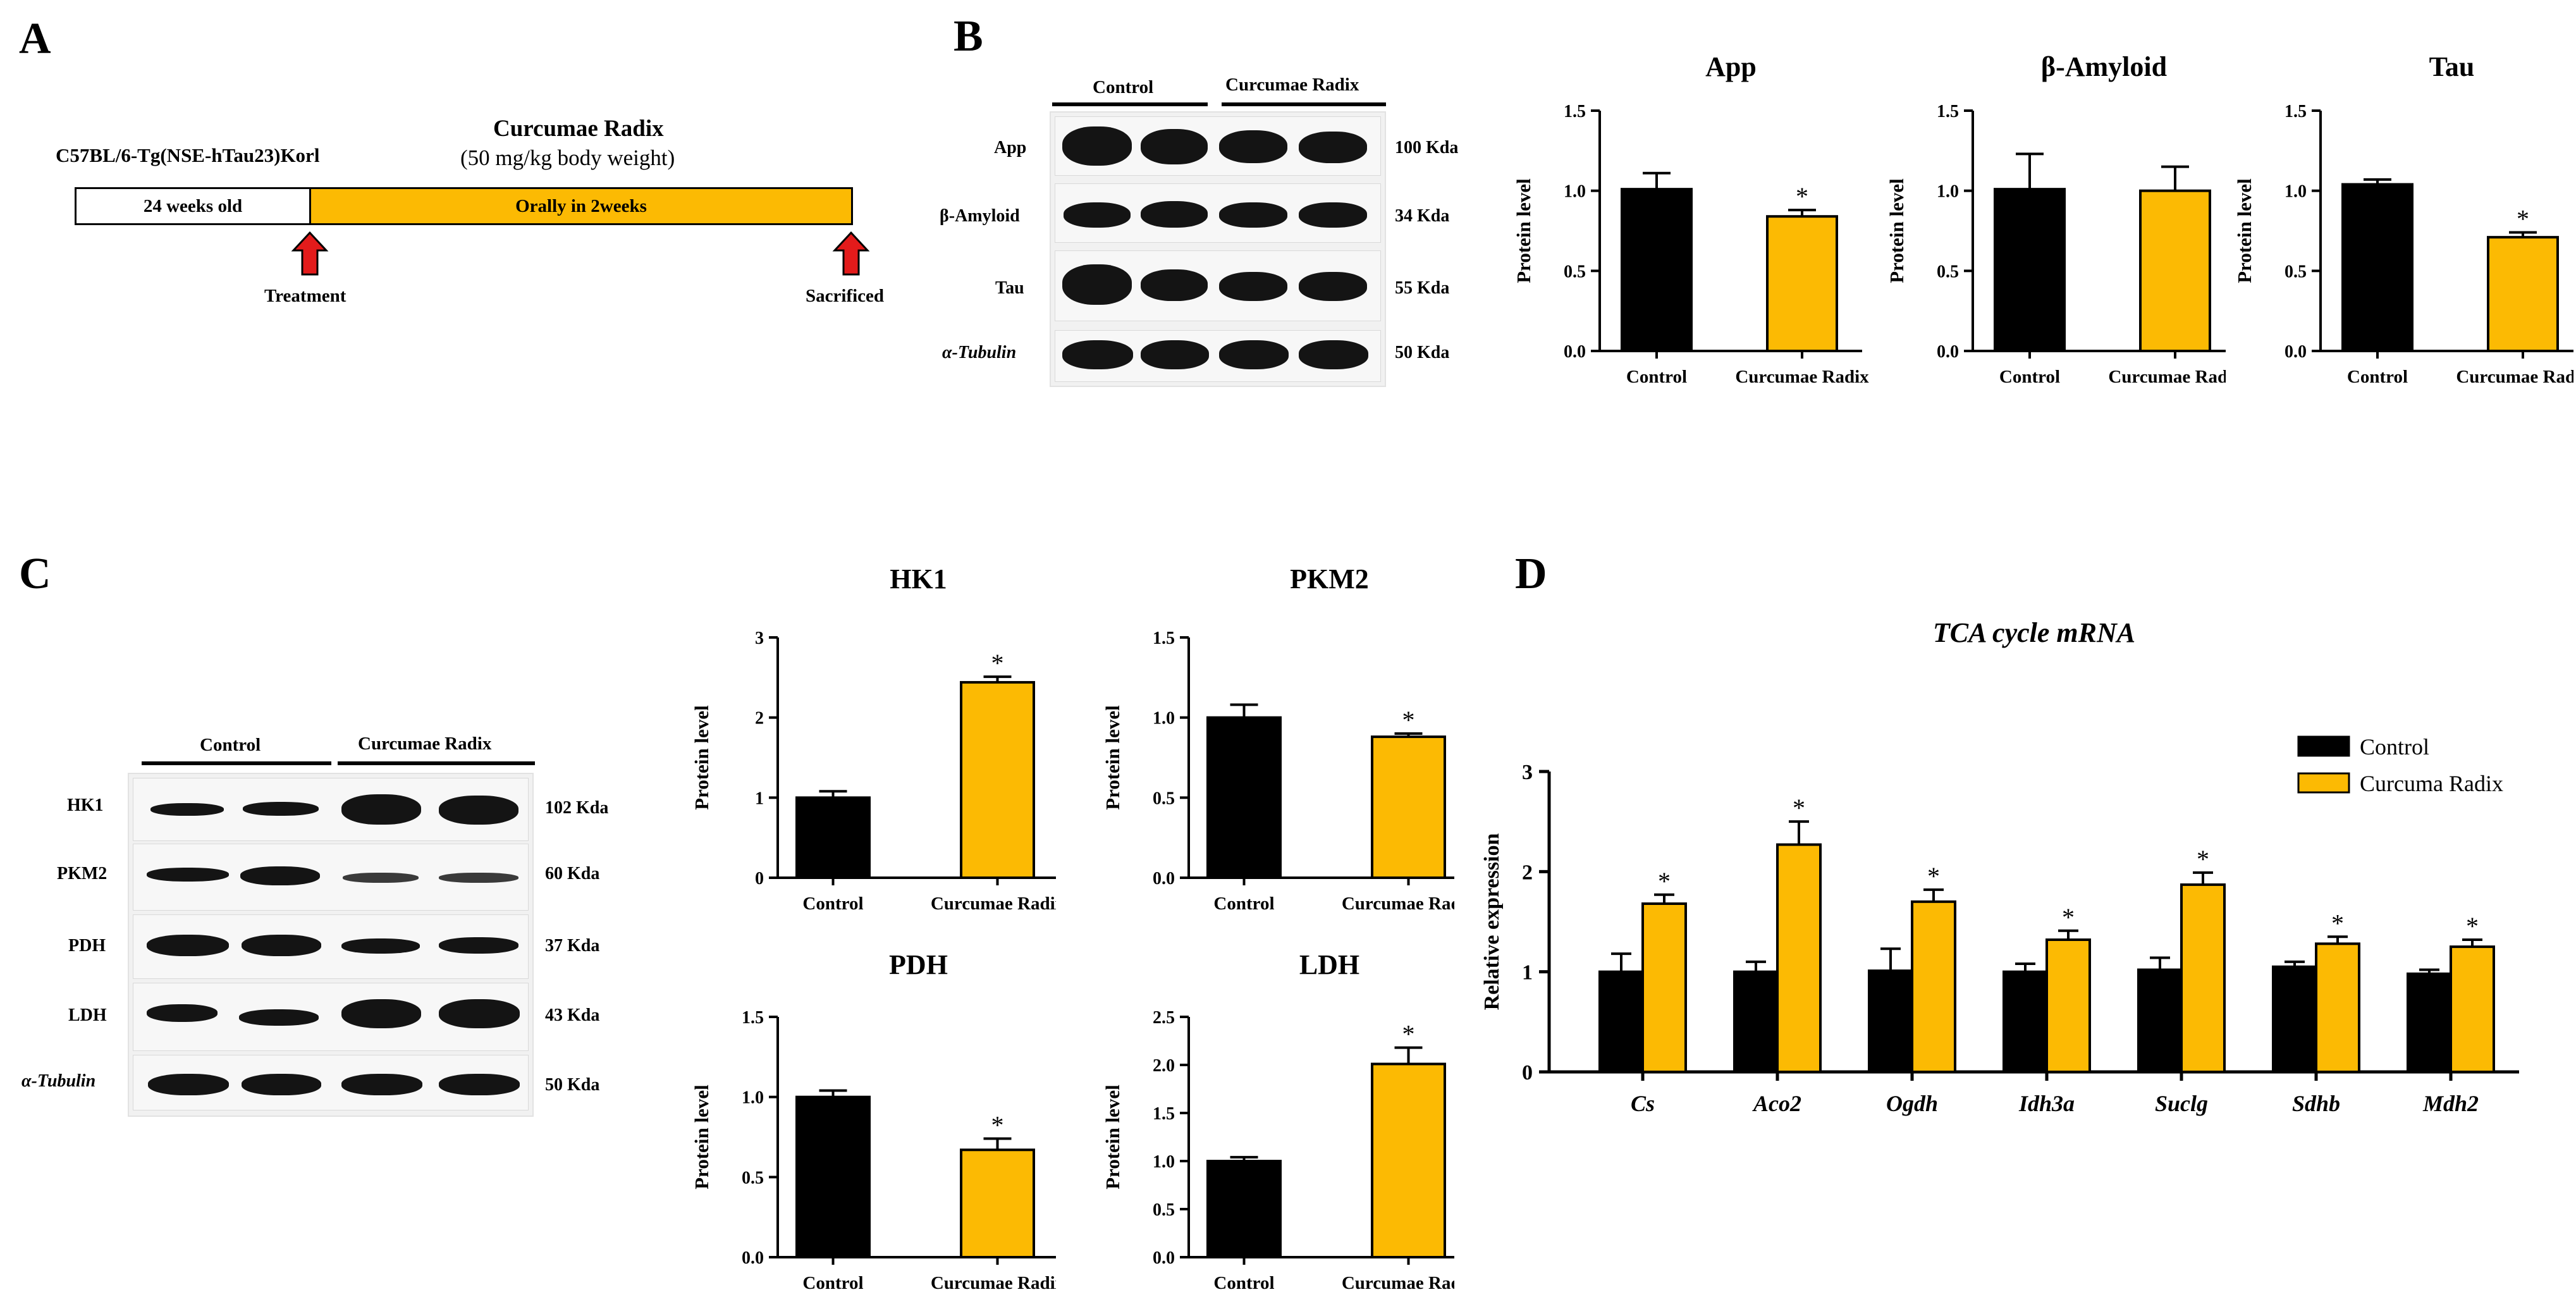 This screenshot has width=2576, height=1316. I want to click on chart-title: LDH, so click(1329, 964).